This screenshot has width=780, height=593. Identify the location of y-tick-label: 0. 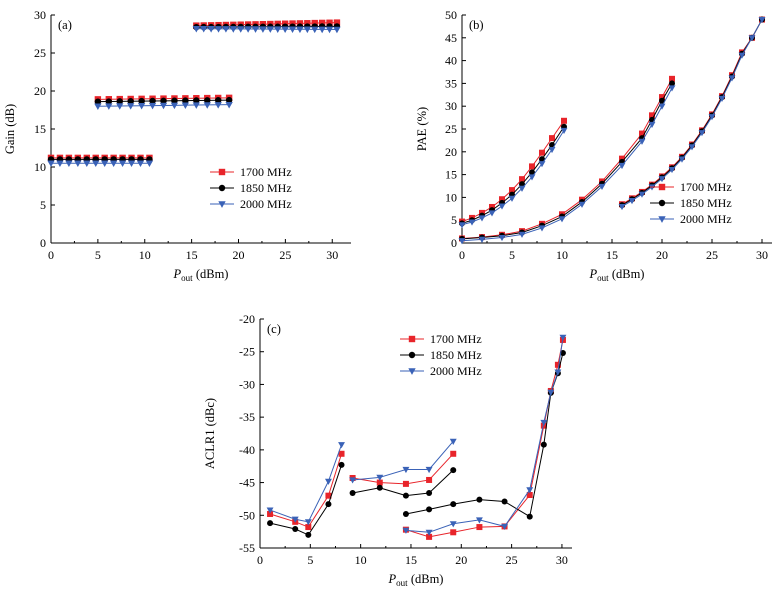
(43, 243).